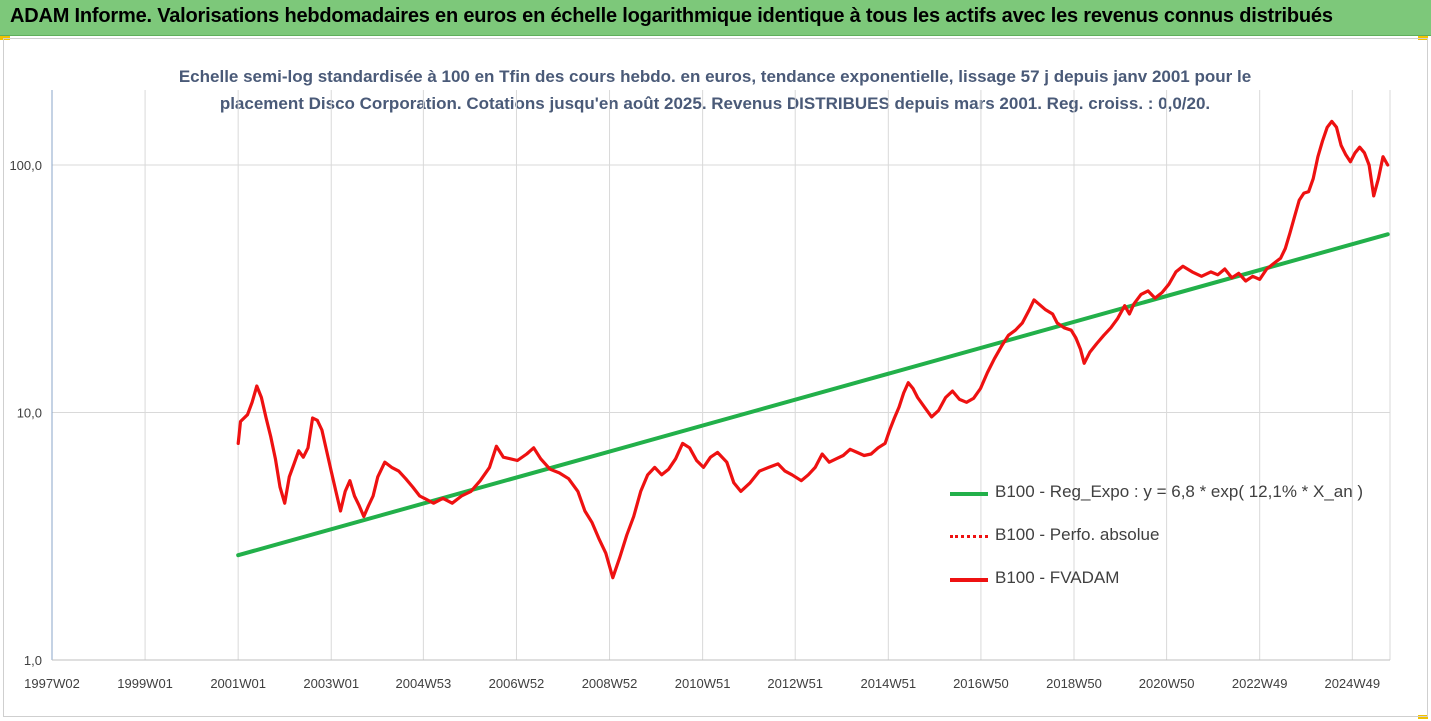 This screenshot has width=1431, height=721. Describe the element at coordinates (703, 683) in the screenshot. I see `x-tick-label: 2010W51` at that location.